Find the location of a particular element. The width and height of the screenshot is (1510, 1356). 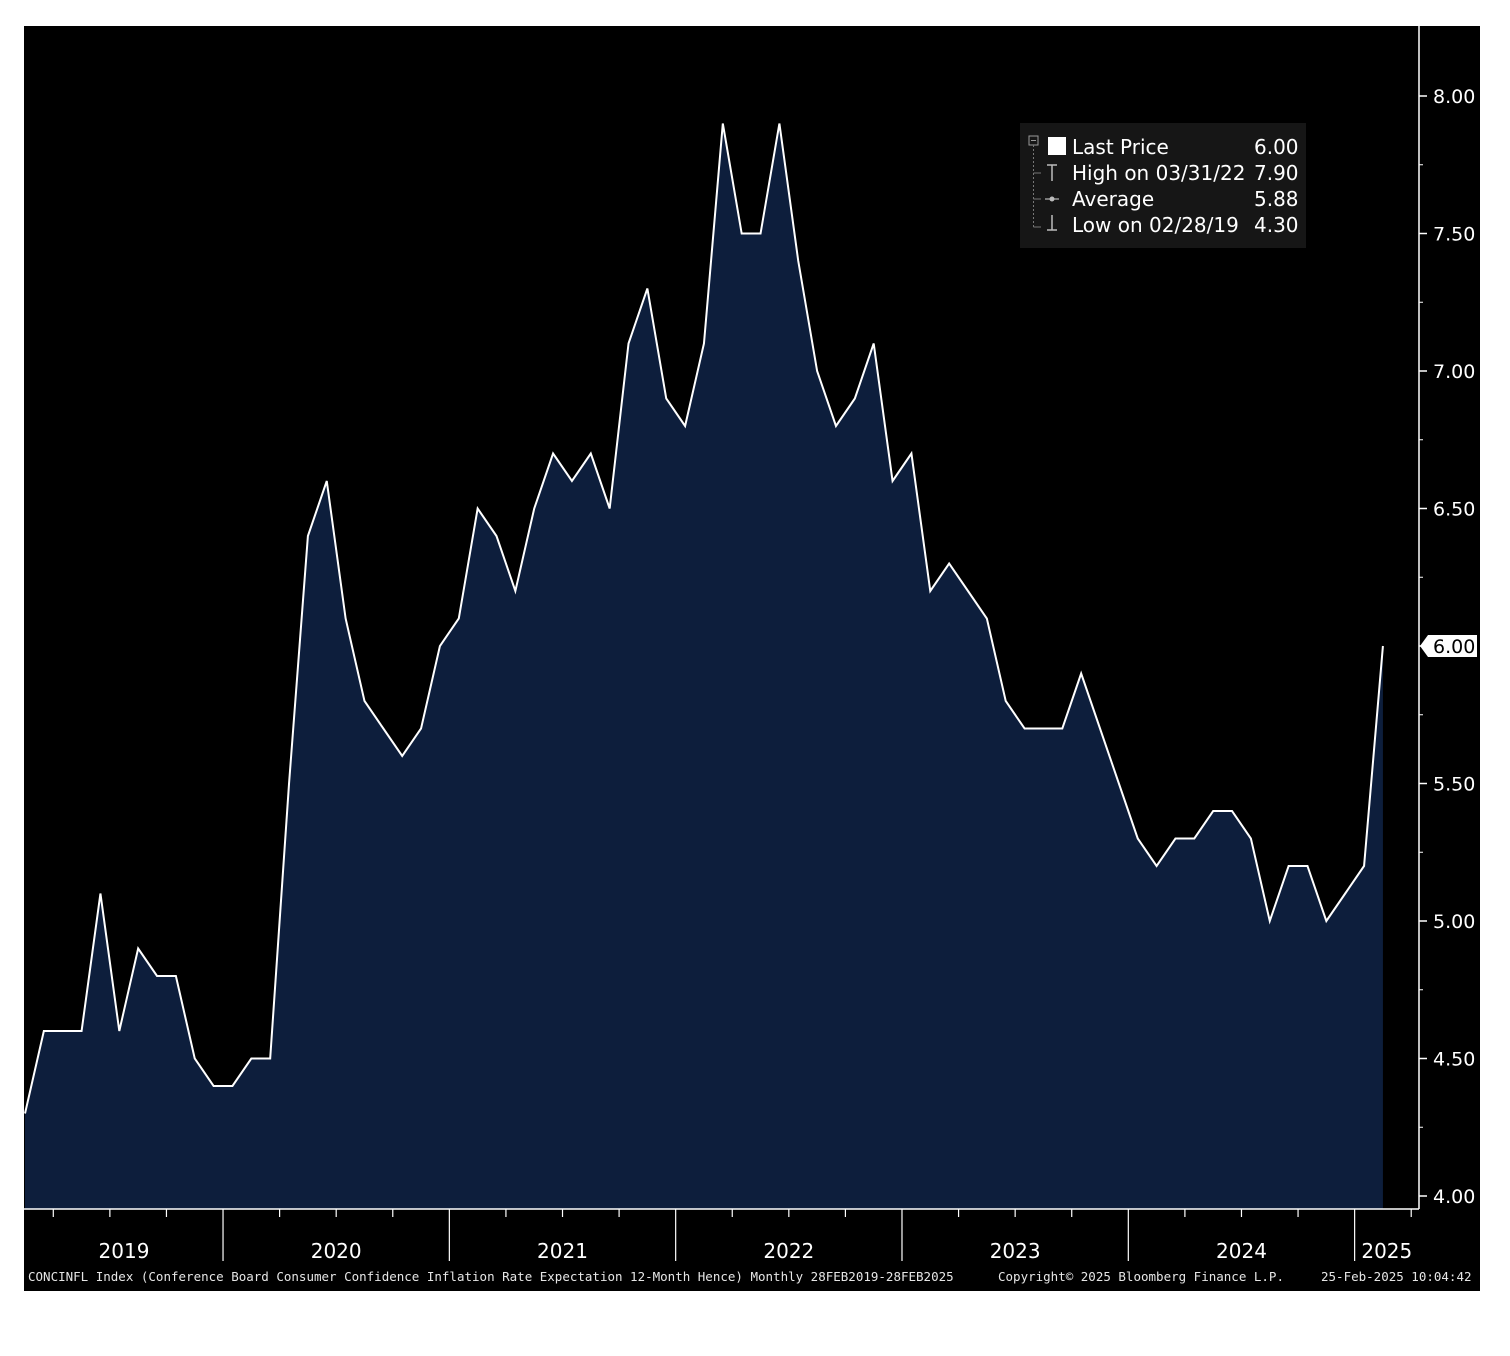

x-tick-label: 2019 is located at coordinates (124, 1251).